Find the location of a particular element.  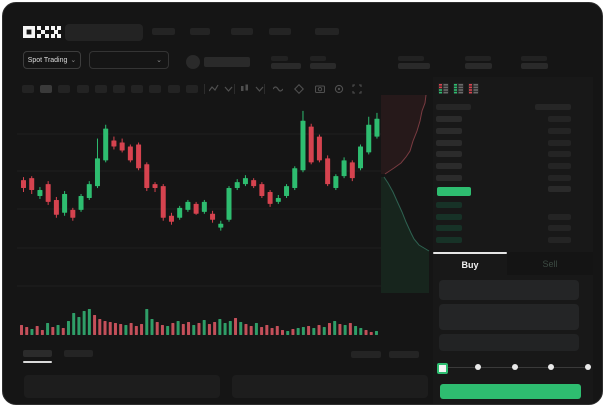

depth-chart is located at coordinates (406, 194).